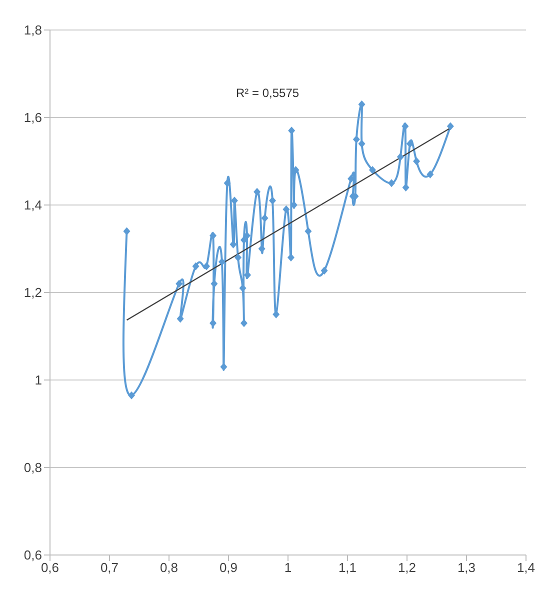  What do you see at coordinates (33, 205) in the screenshot?
I see `y-tick-label: 1,4` at bounding box center [33, 205].